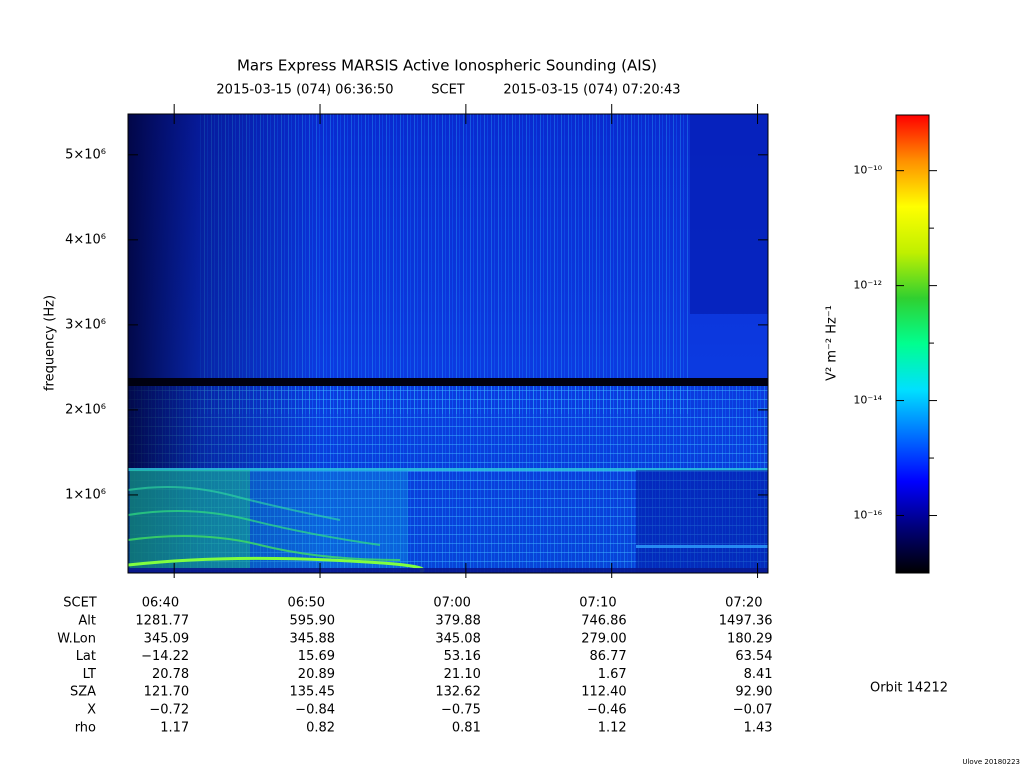 The width and height of the screenshot is (1024, 768). What do you see at coordinates (909, 688) in the screenshot?
I see `orbit-label: Orbit 14212` at bounding box center [909, 688].